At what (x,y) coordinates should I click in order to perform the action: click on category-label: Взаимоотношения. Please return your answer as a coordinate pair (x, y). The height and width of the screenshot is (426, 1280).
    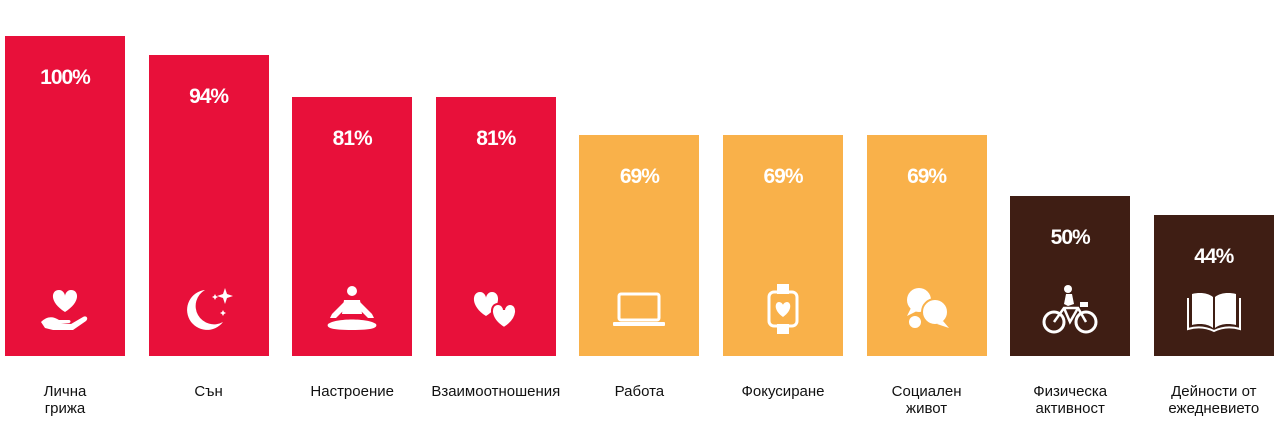
    Looking at the image, I should click on (496, 391).